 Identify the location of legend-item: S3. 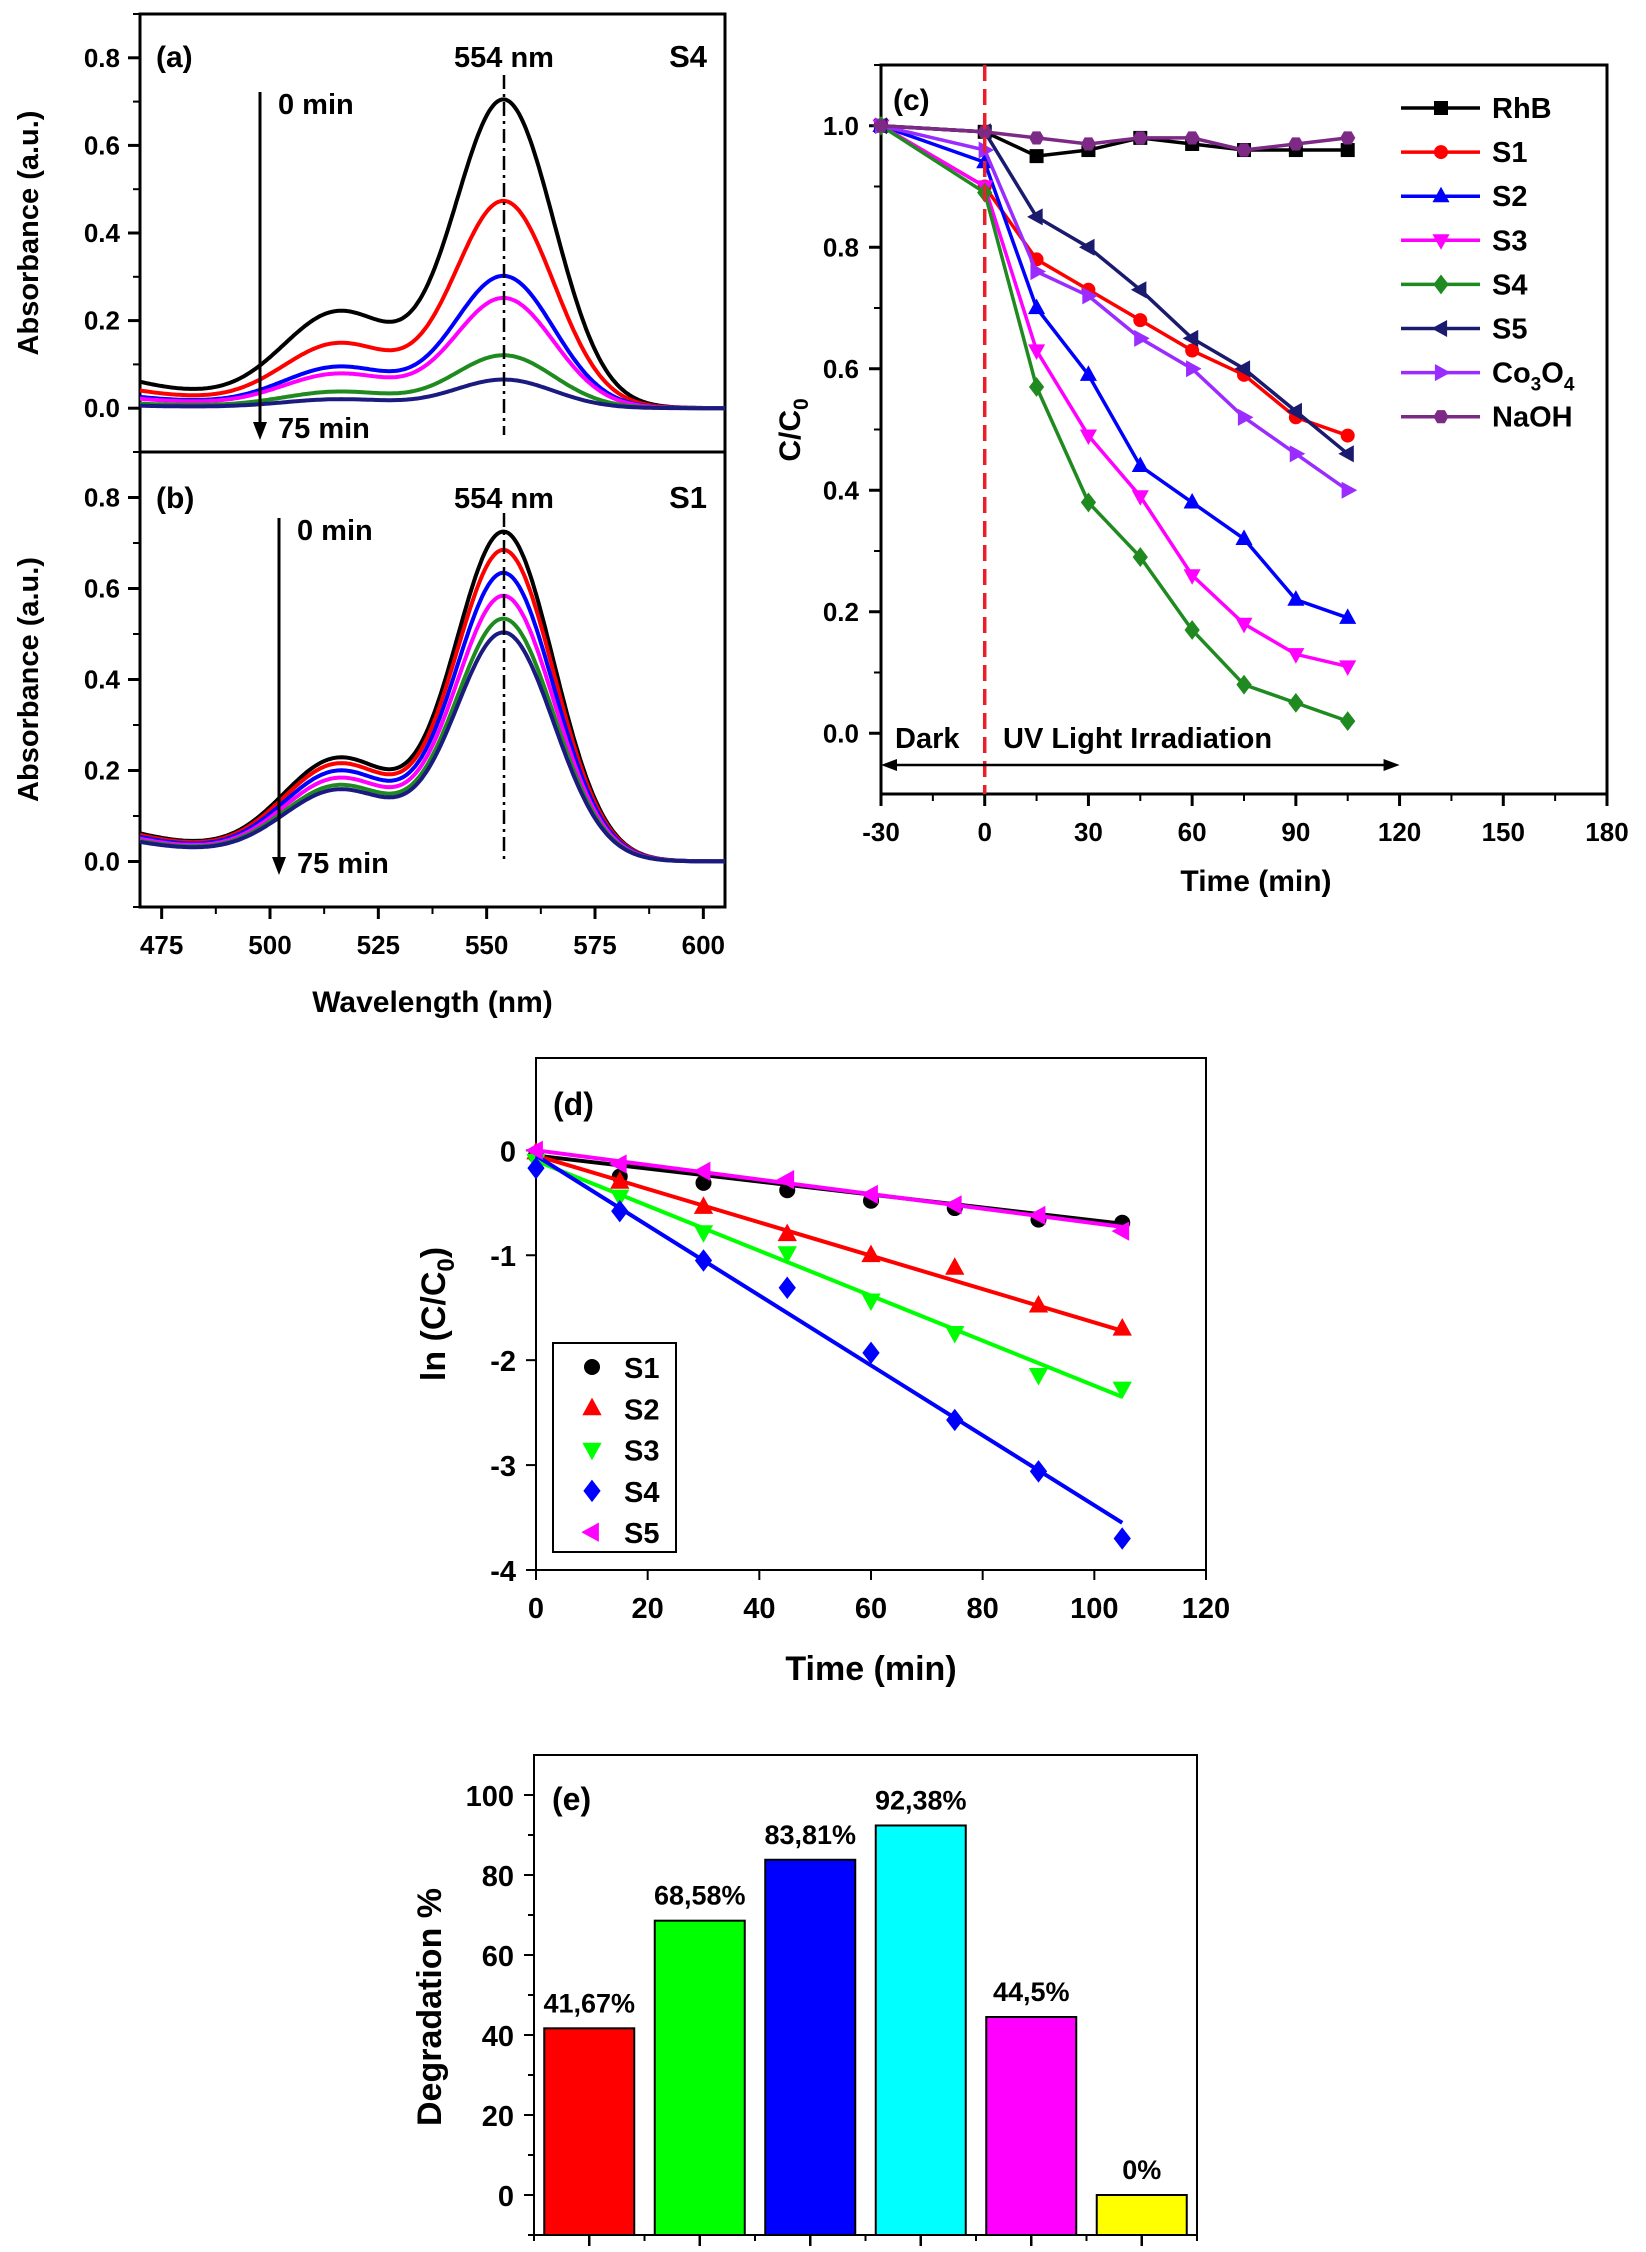
(1464, 241).